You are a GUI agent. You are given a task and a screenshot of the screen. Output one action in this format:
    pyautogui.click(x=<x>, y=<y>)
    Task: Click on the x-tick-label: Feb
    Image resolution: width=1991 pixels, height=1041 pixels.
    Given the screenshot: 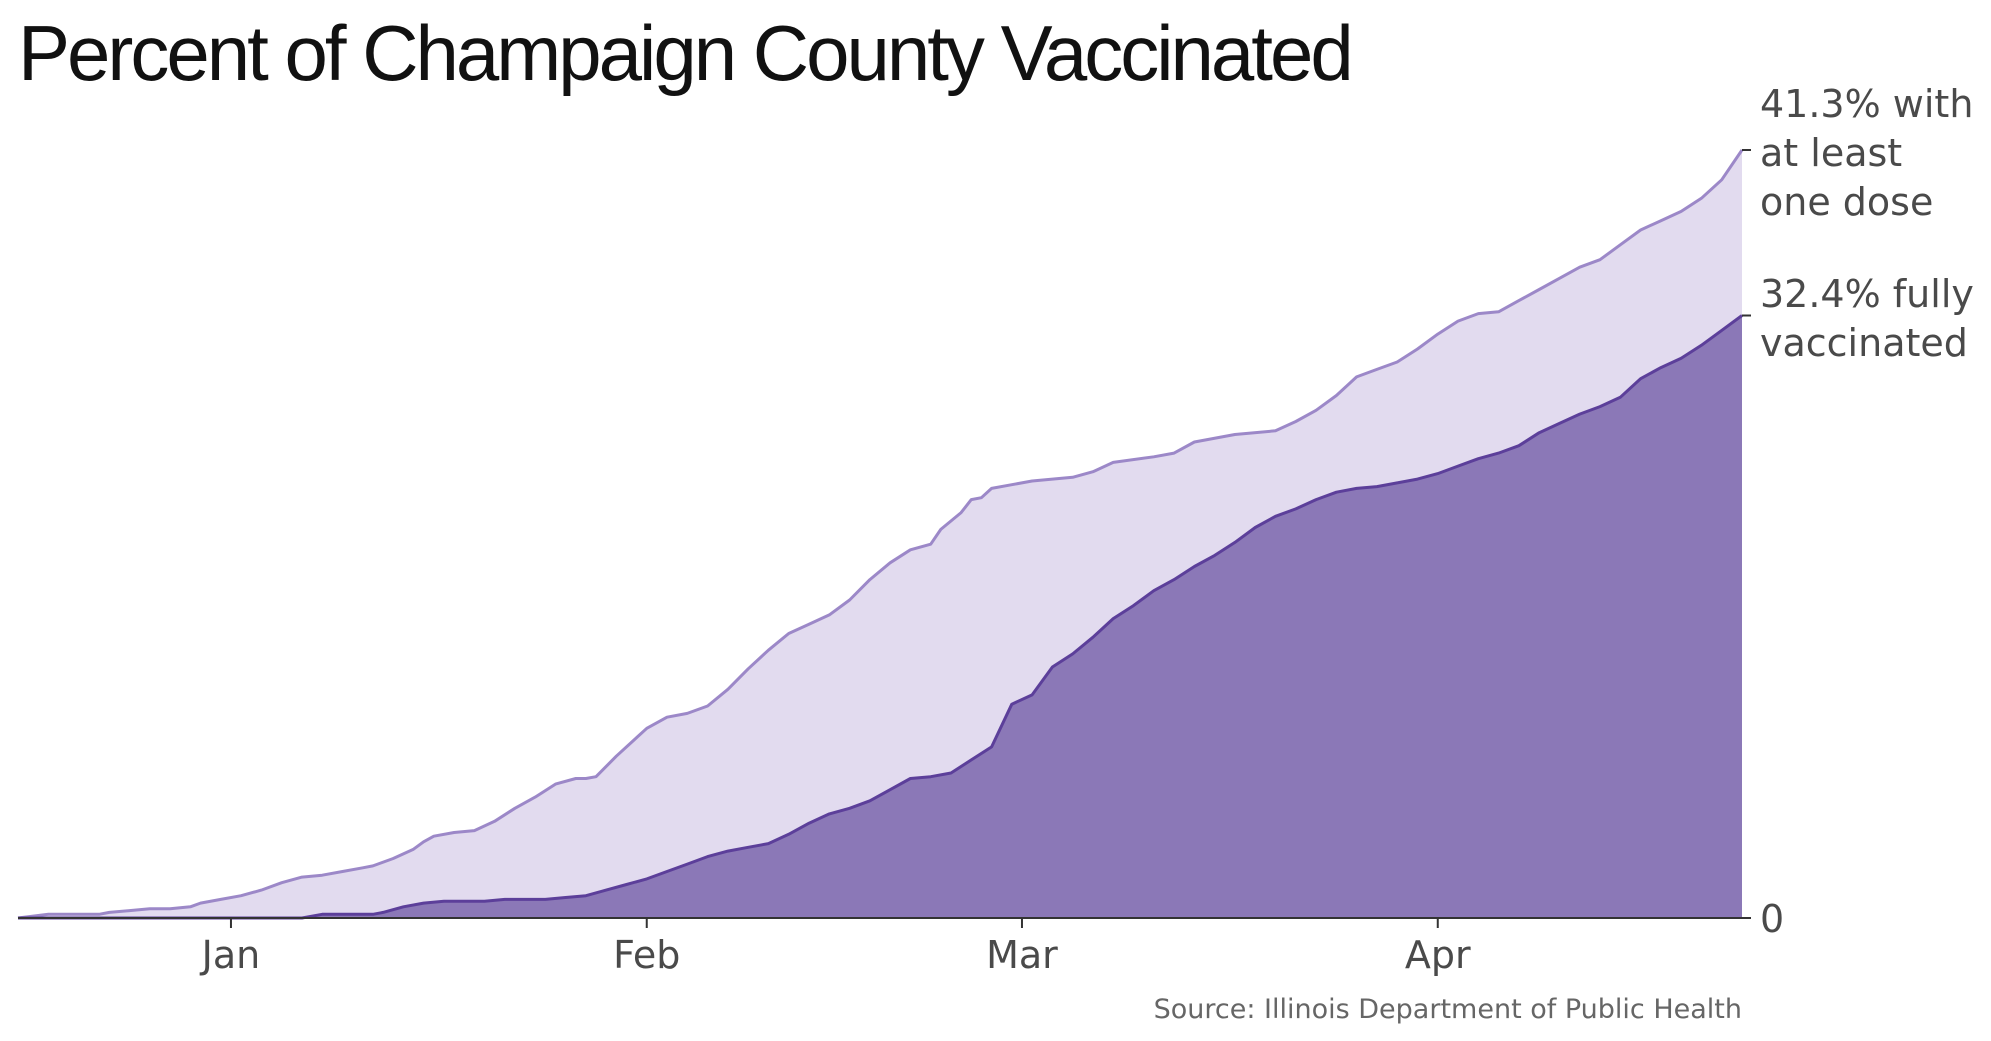 What is the action you would take?
    pyautogui.click(x=646, y=955)
    